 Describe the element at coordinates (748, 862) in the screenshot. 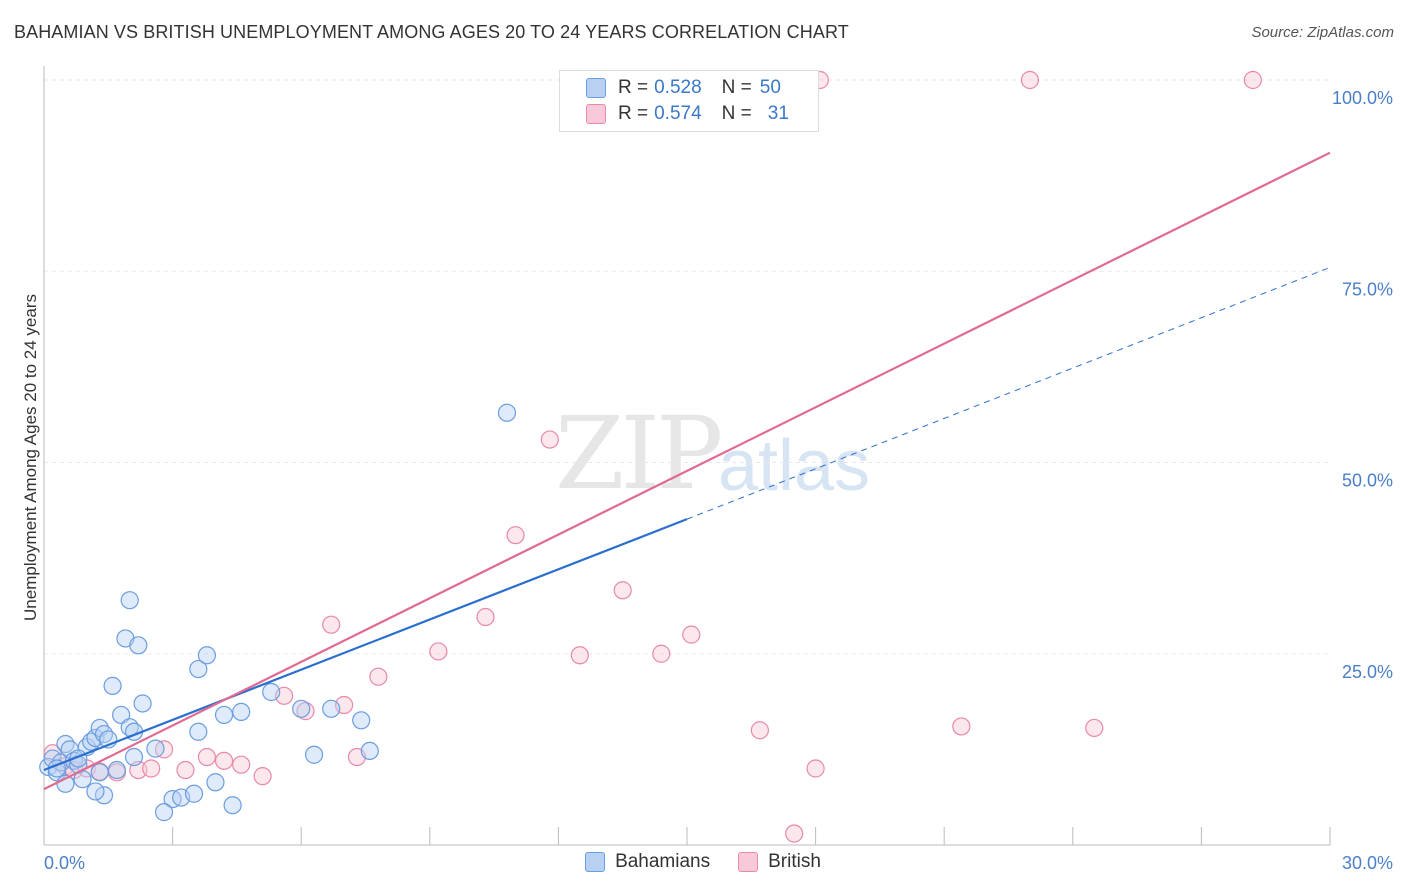

I see `british-legend-swatch` at that location.